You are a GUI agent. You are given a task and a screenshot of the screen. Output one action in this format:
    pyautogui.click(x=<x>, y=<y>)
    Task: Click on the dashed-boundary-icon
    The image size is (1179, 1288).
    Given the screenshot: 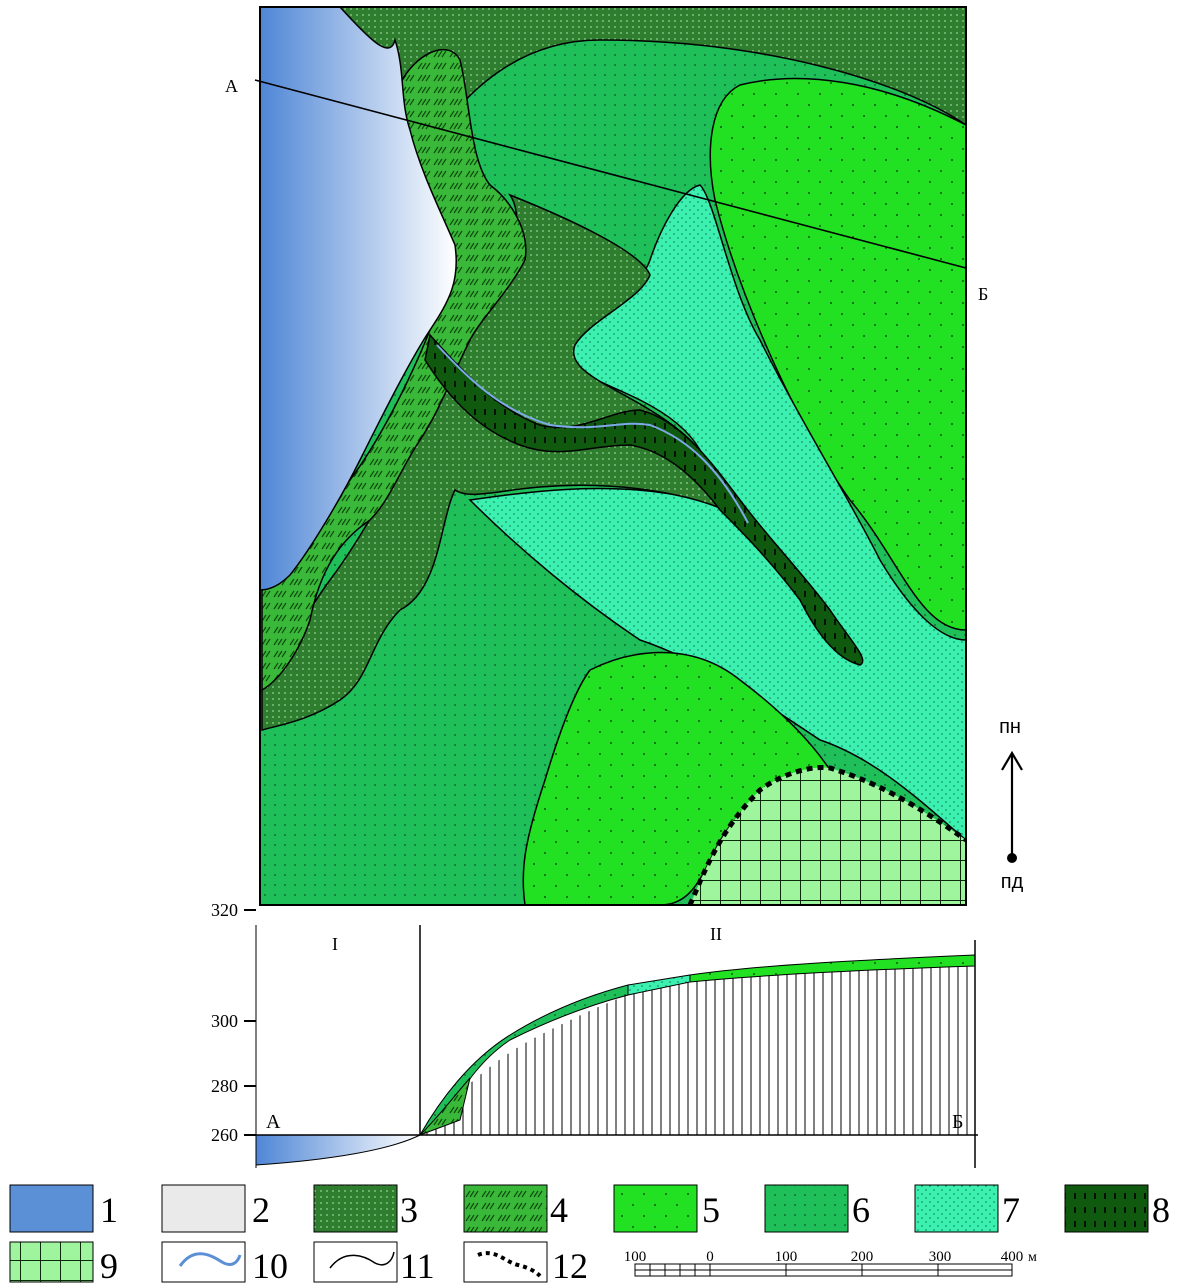 What is the action you would take?
    pyautogui.click(x=509, y=1264)
    